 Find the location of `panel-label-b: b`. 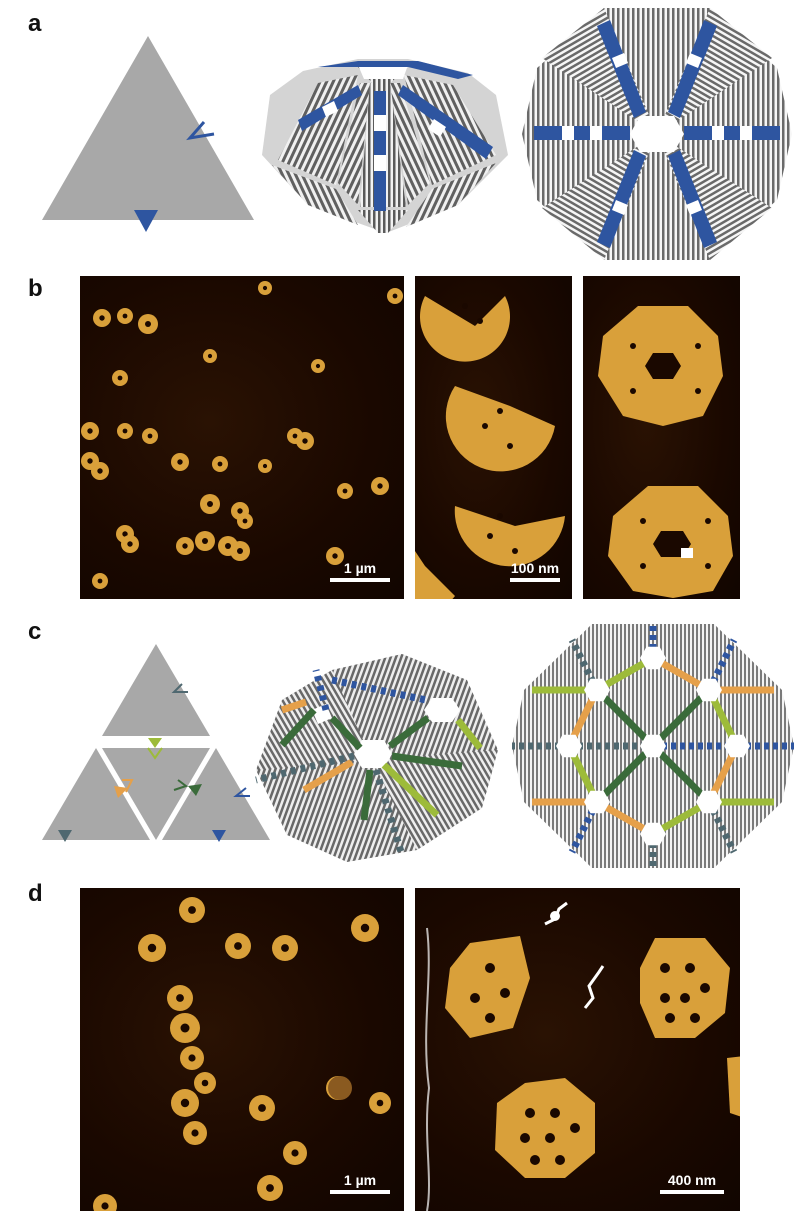

panel-label-b: b is located at coordinates (35, 288).